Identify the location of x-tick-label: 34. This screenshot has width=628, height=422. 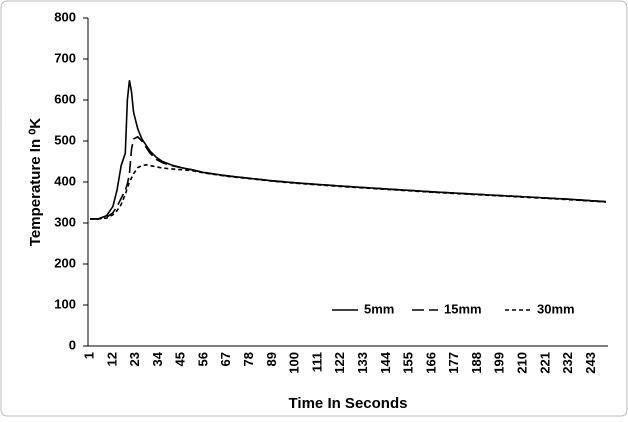
(157, 358).